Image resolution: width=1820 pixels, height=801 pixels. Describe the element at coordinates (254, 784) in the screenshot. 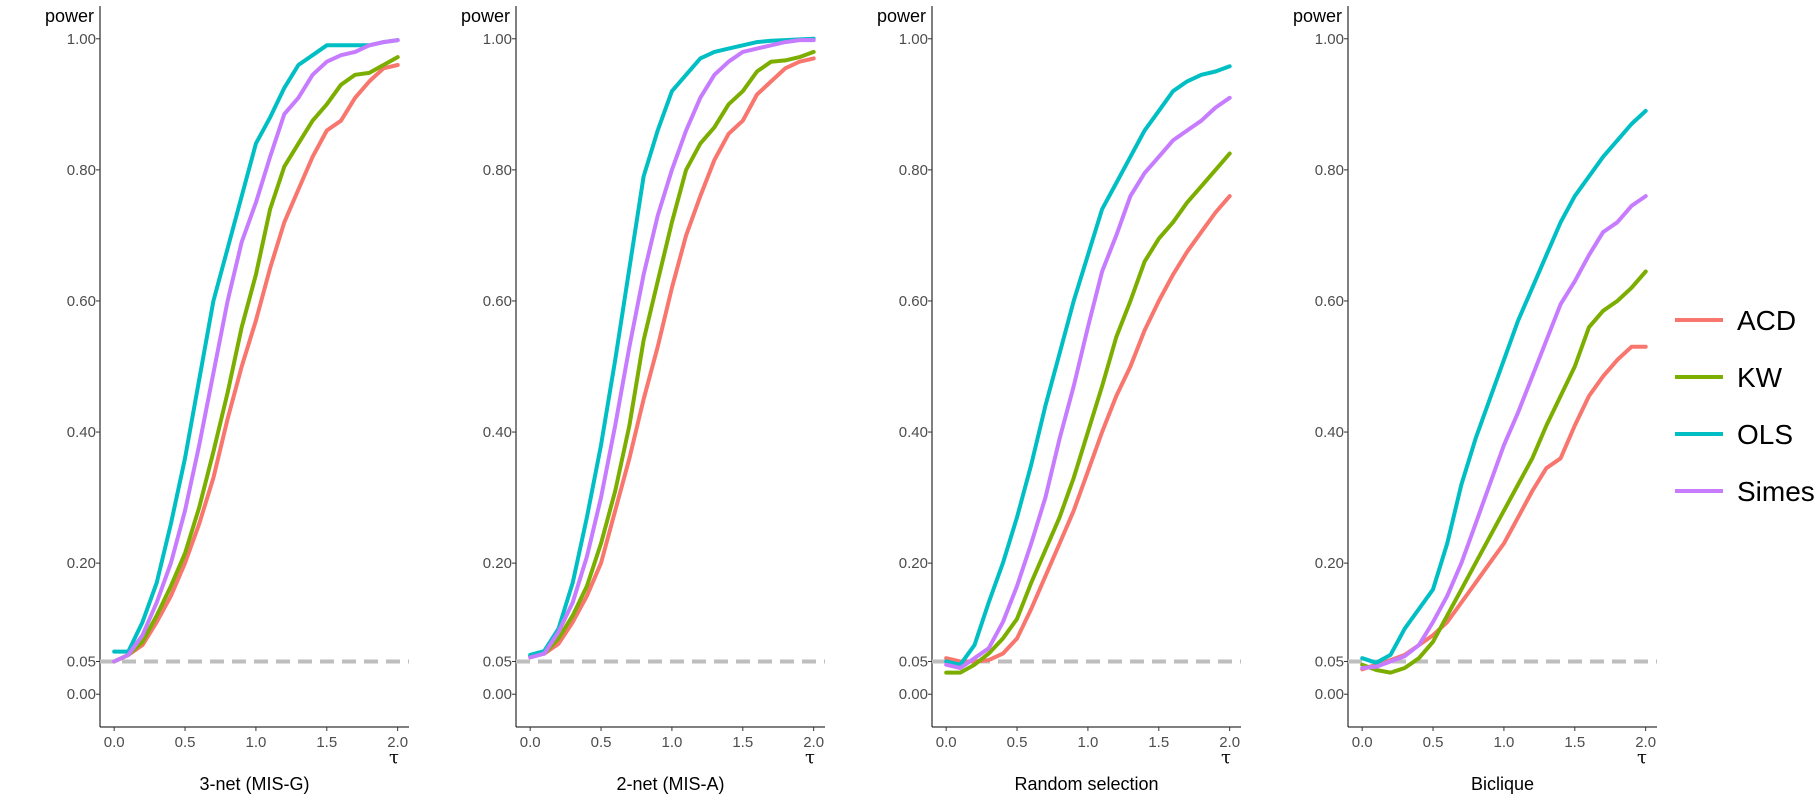

I see `panel-title: 3-net (MIS-G)` at that location.